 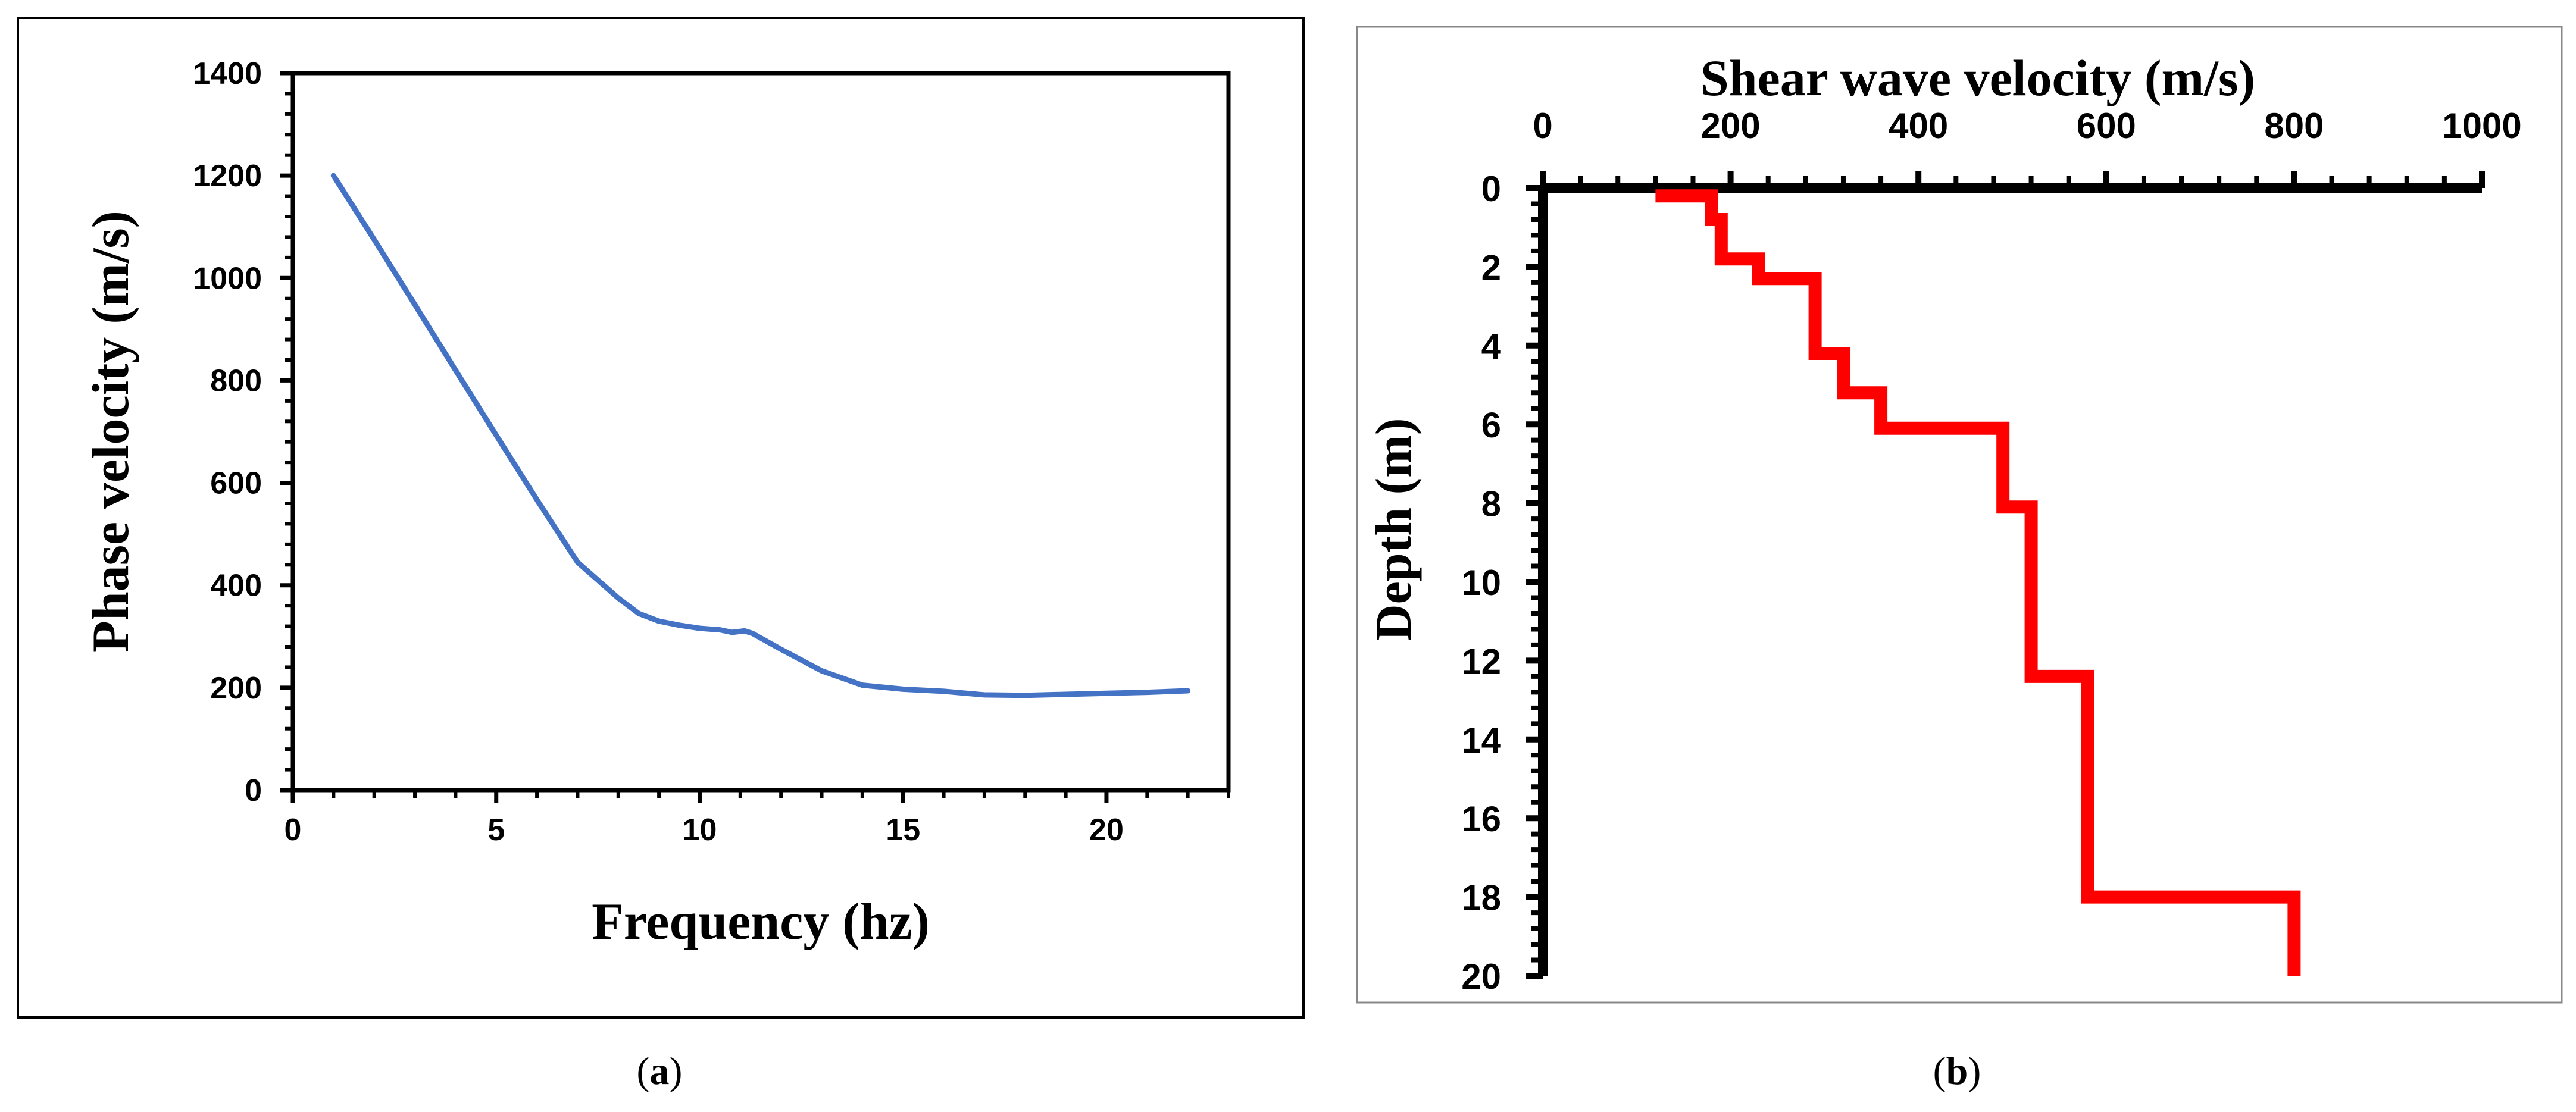 I want to click on y-tick-label: 10, so click(x=1481, y=583).